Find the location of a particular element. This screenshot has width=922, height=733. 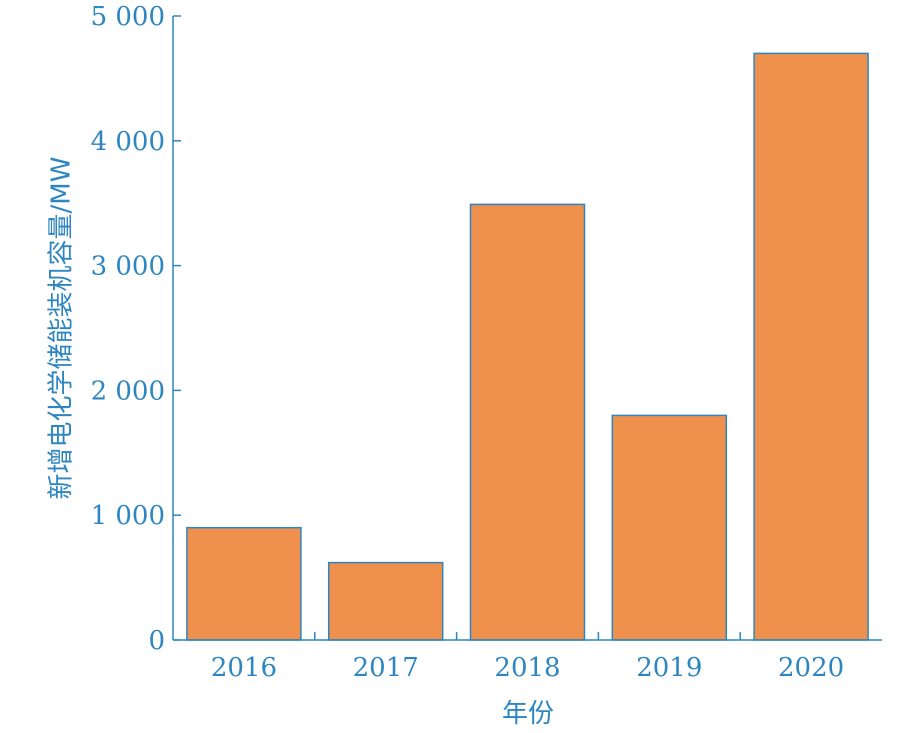

y-tick-label-0: 0 is located at coordinates (156, 641).